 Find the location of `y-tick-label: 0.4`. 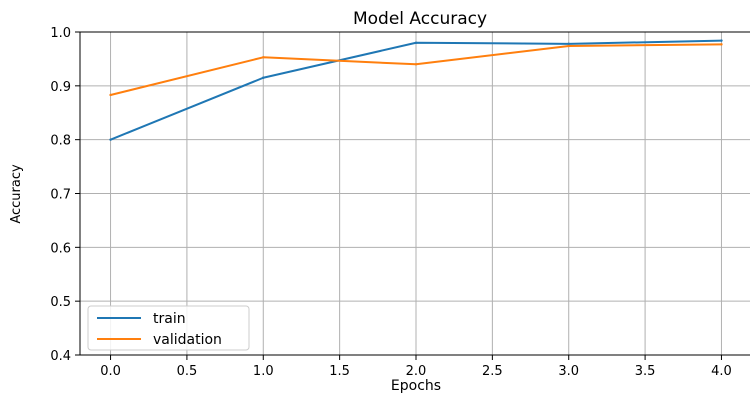

y-tick-label: 0.4 is located at coordinates (60, 356).